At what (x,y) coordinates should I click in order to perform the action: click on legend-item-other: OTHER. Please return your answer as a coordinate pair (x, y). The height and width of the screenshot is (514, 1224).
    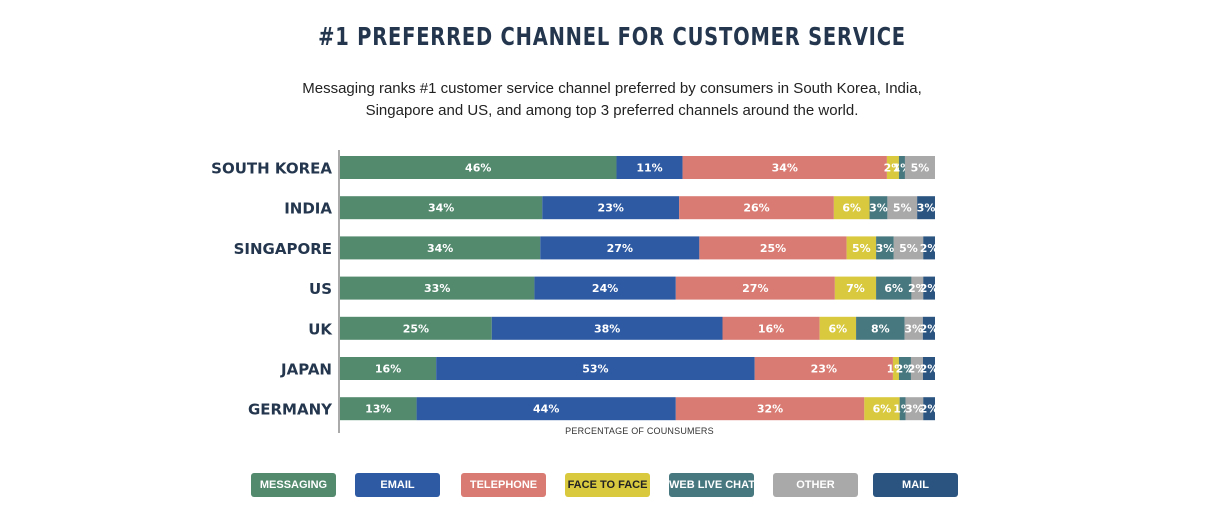
    Looking at the image, I should click on (815, 485).